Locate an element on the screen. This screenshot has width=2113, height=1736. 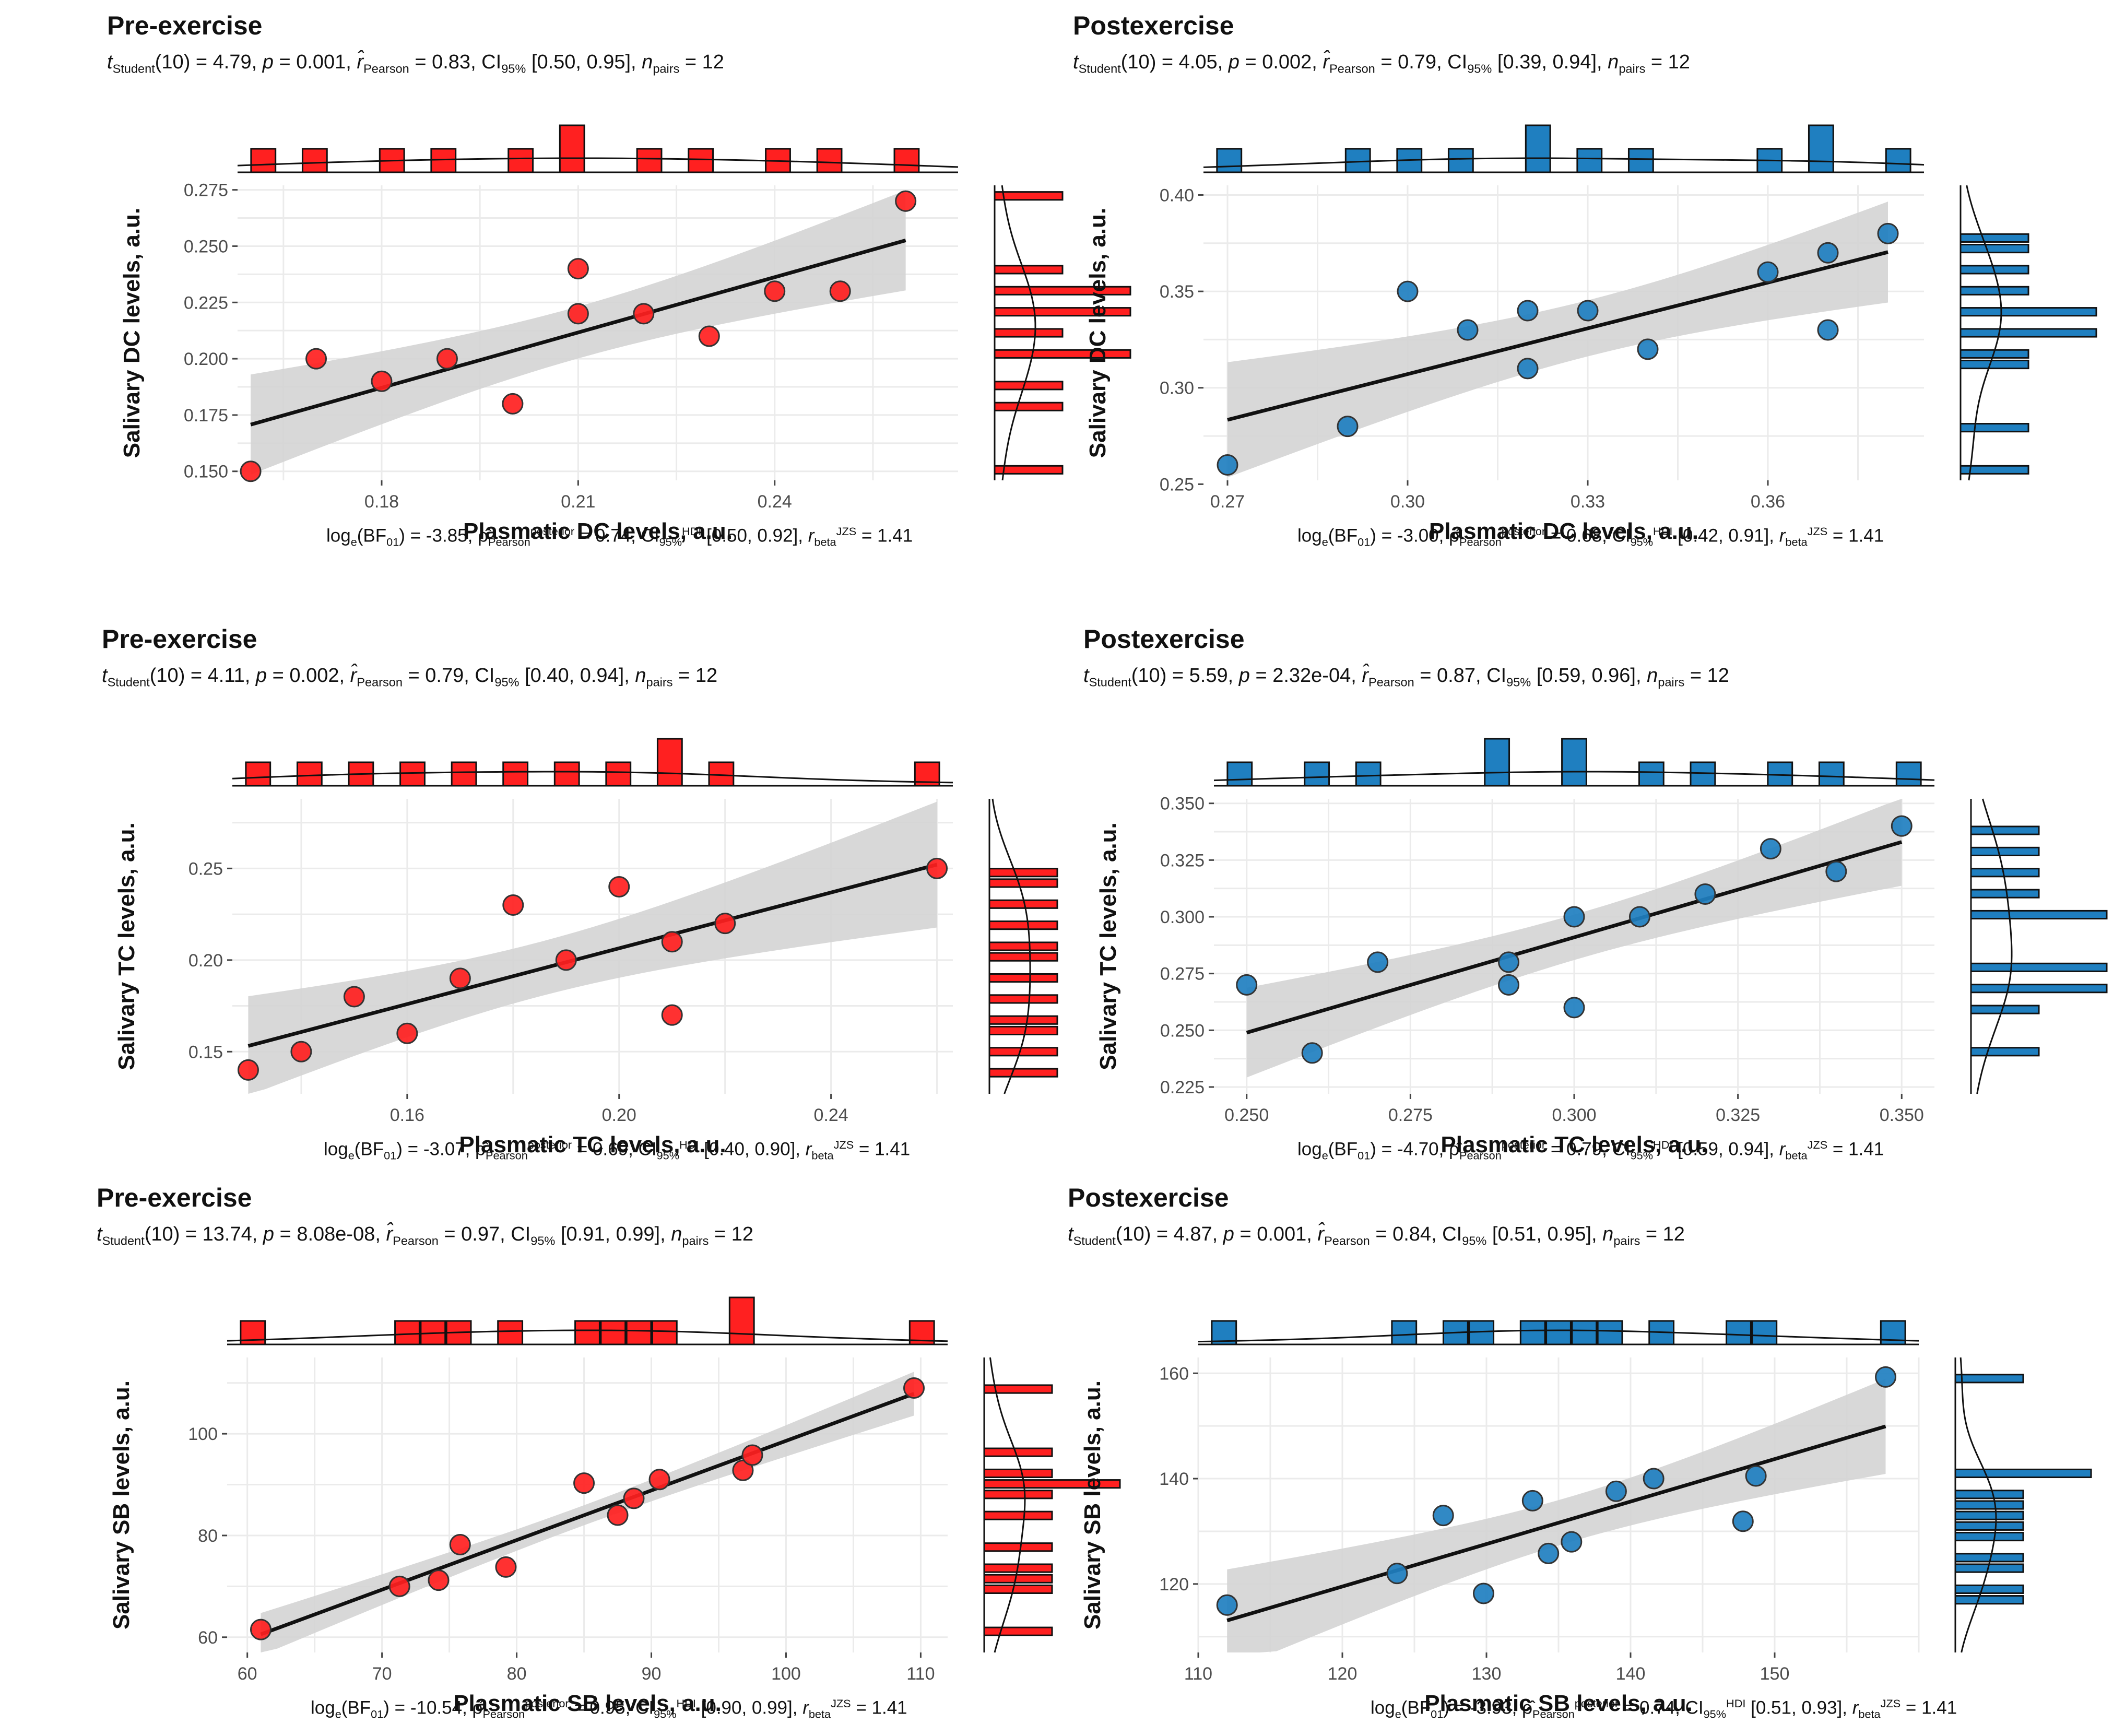
y-tick-label: 0.15 is located at coordinates (205, 1052).